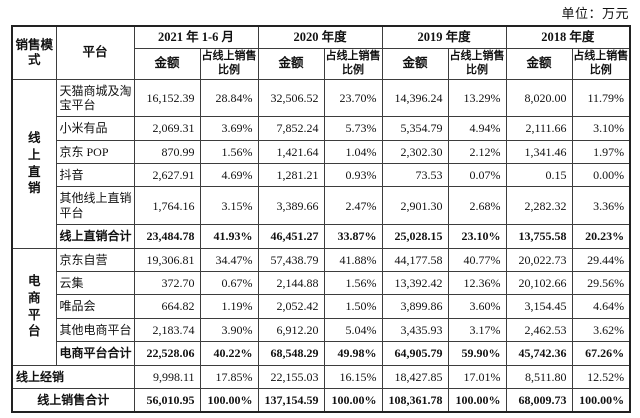  Describe the element at coordinates (167, 98) in the screenshot. I see `amount-cell: 16,152.39` at that location.